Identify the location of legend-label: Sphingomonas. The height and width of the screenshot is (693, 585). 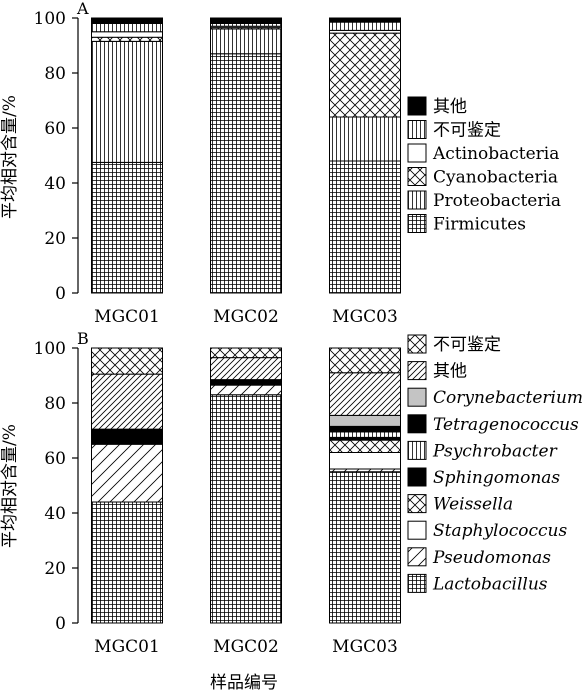
(496, 478).